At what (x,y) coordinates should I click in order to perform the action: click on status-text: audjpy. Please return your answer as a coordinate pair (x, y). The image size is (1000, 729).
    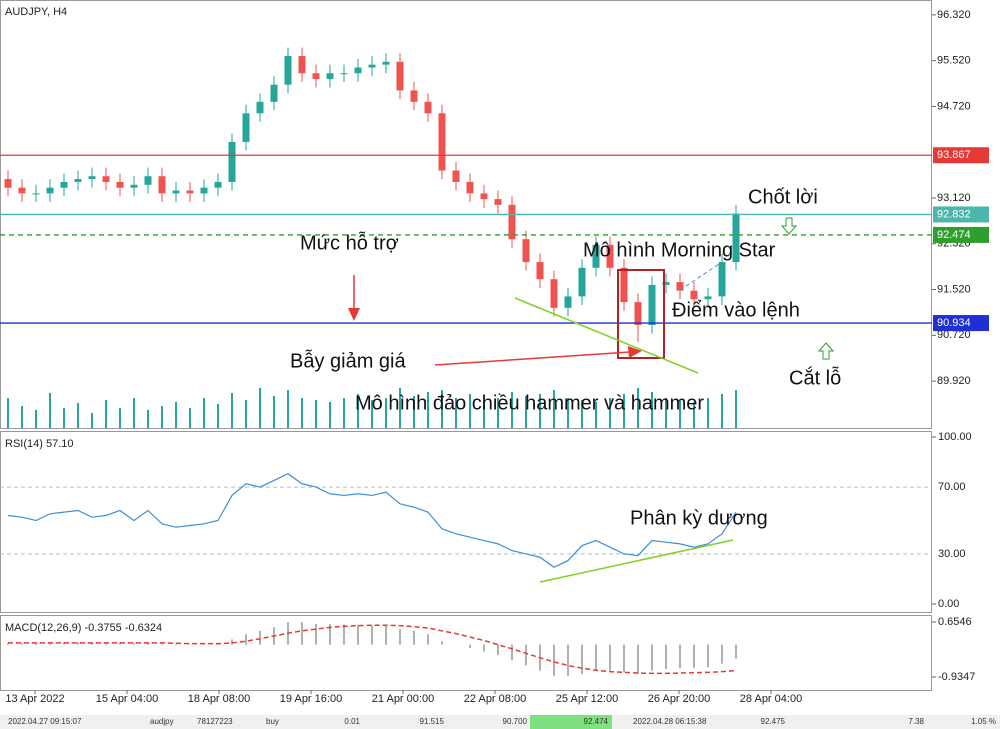
    Looking at the image, I should click on (162, 721).